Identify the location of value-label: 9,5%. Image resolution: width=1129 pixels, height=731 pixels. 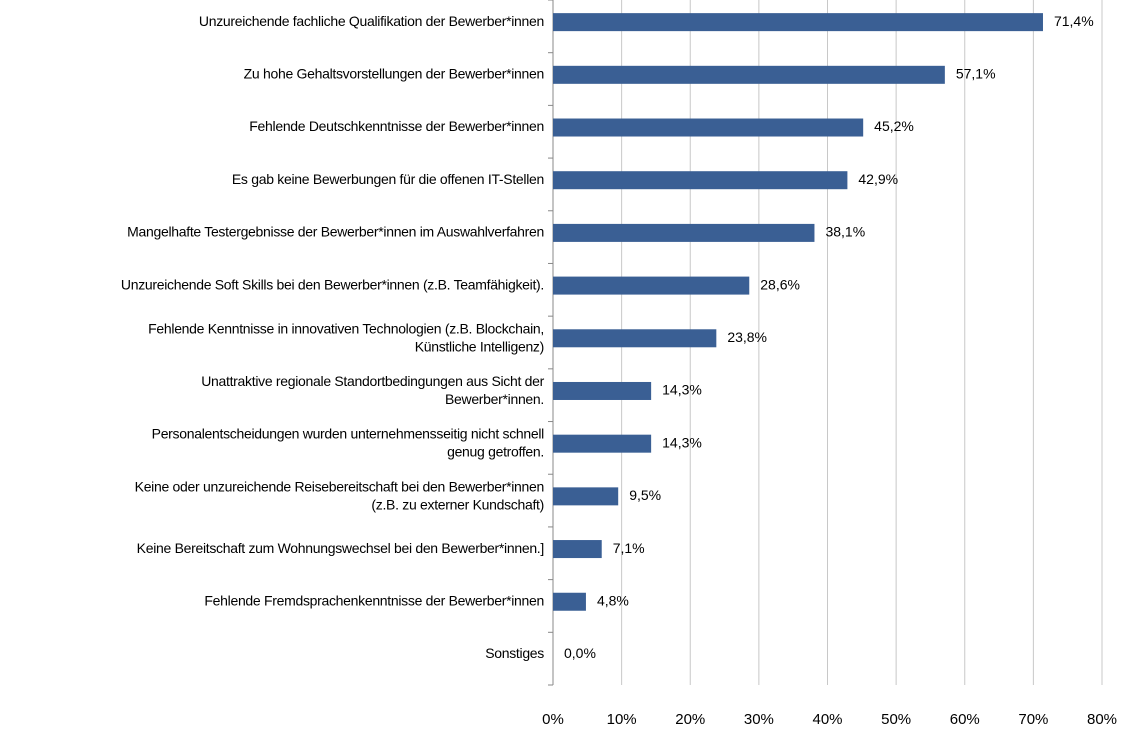
(645, 495).